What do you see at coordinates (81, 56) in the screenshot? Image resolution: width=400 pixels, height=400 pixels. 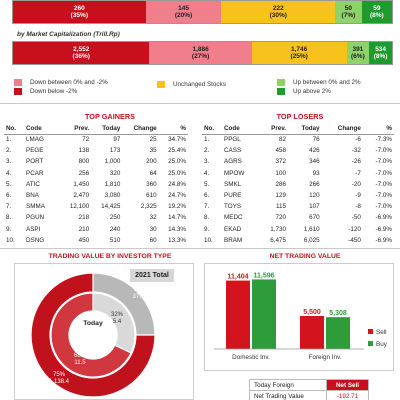 I see `segment-percent: (36%)` at bounding box center [81, 56].